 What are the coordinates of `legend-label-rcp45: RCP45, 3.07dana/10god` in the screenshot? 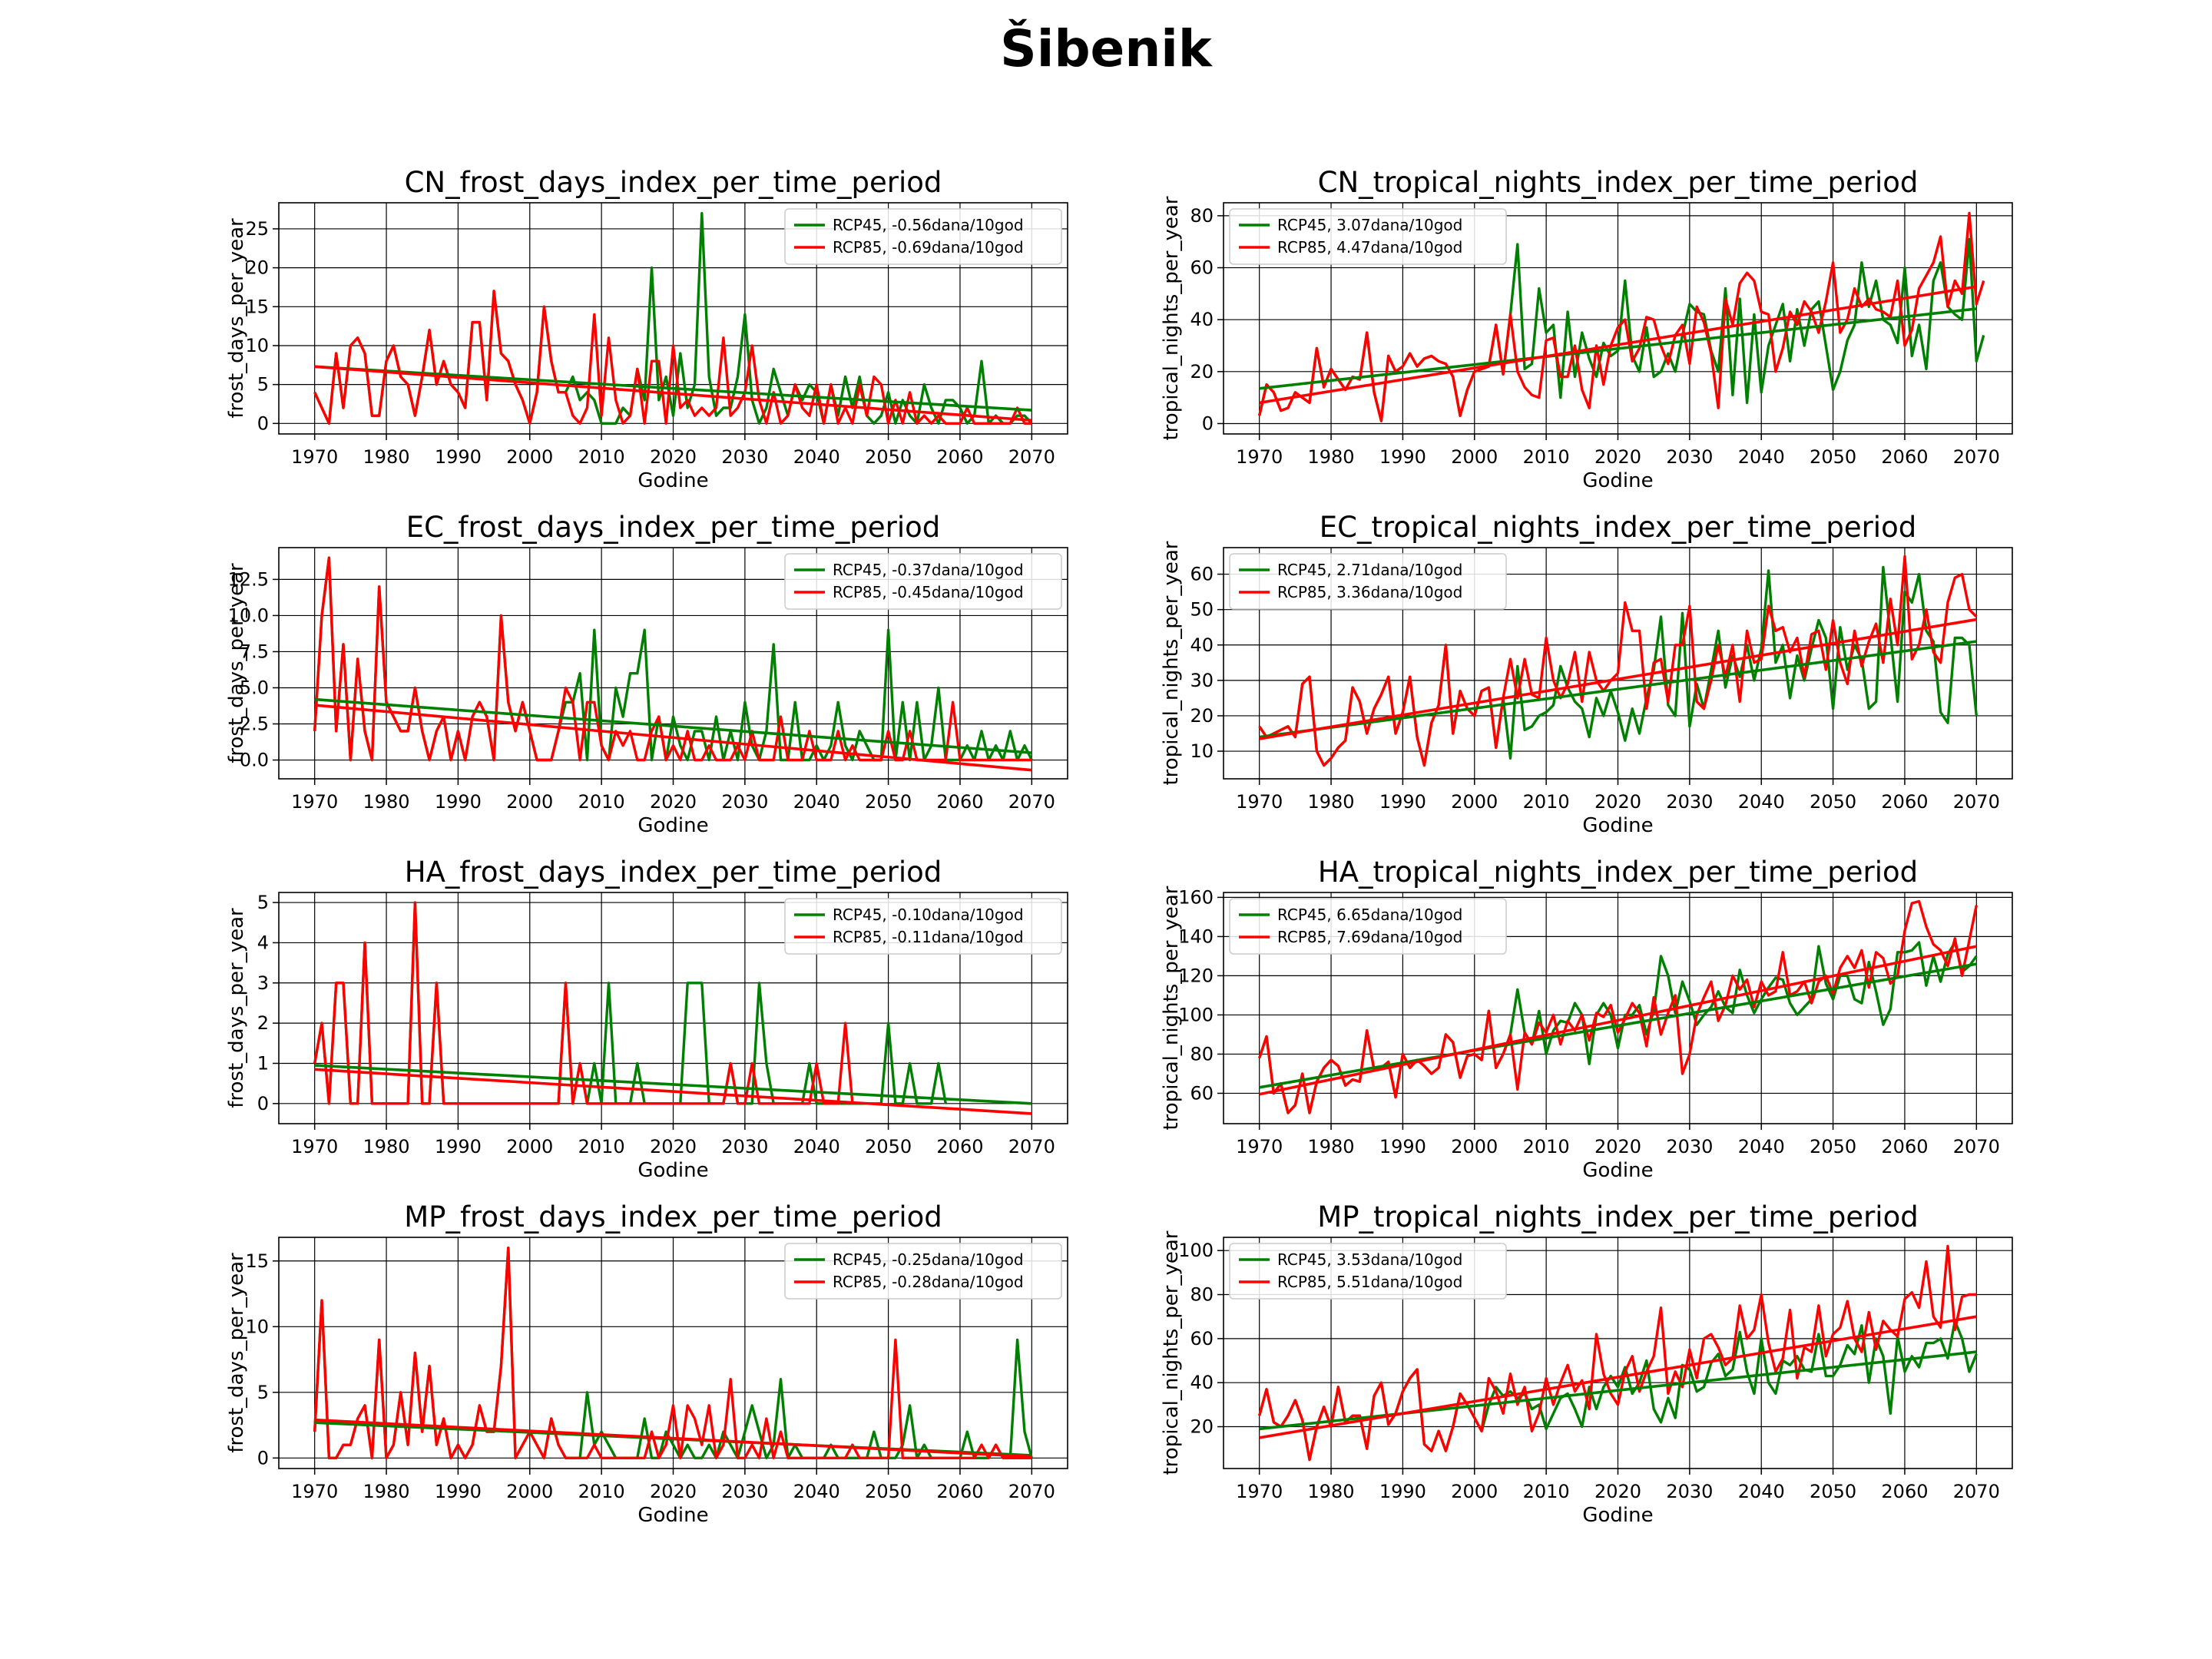 It's located at (1370, 225).